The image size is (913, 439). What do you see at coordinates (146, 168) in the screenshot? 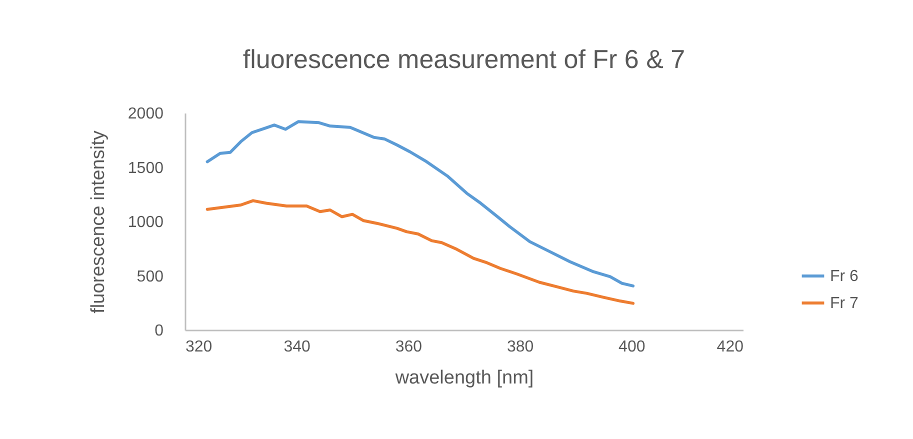
I see `y-tick-label: 1500` at bounding box center [146, 168].